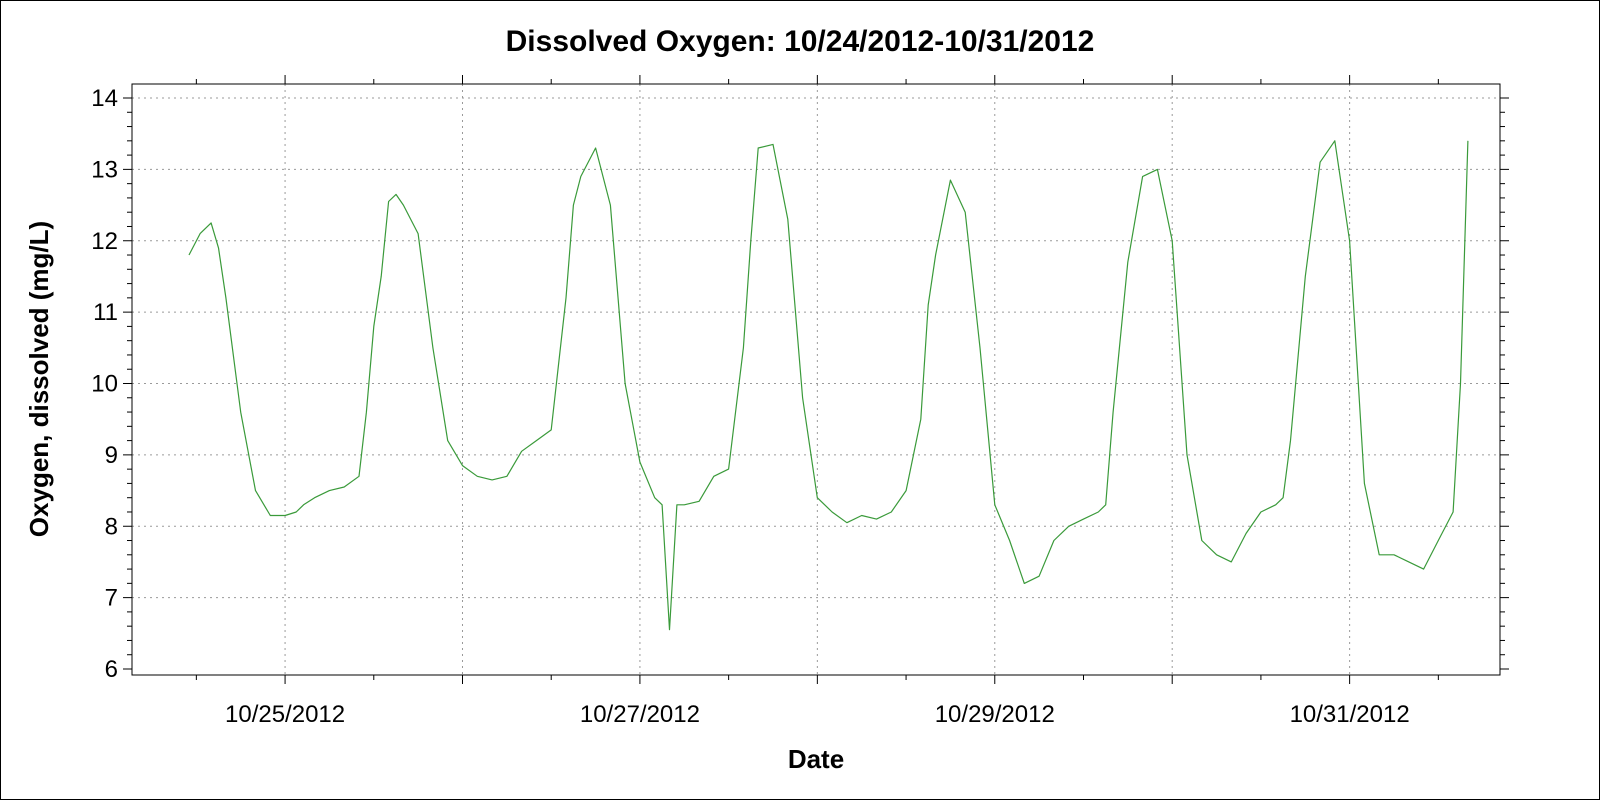 The image size is (1600, 800). Describe the element at coordinates (800, 41) in the screenshot. I see `chart-title: Dissolved Oxygen: 10/24/2012-10/31/2012` at that location.